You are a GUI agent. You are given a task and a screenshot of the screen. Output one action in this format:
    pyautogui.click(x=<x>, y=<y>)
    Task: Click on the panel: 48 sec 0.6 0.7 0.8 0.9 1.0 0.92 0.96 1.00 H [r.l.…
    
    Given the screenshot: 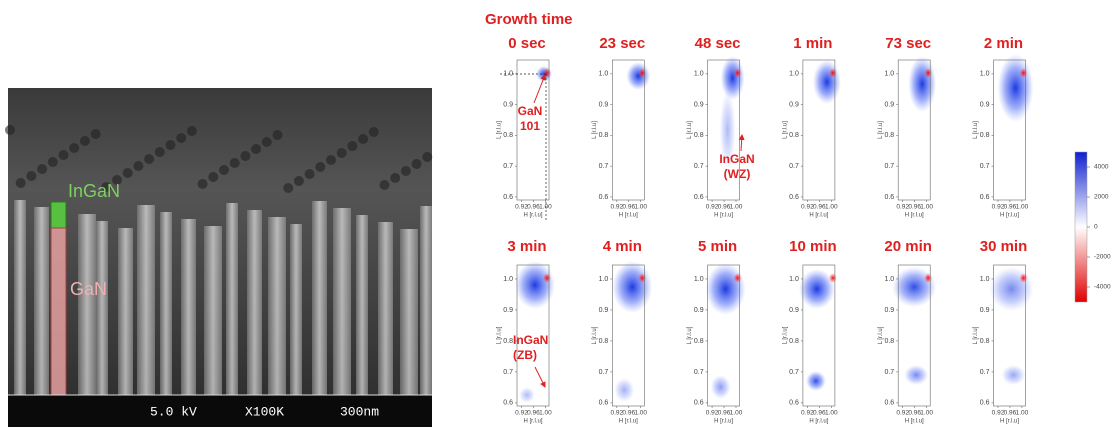 What is the action you would take?
    pyautogui.click(x=716, y=127)
    